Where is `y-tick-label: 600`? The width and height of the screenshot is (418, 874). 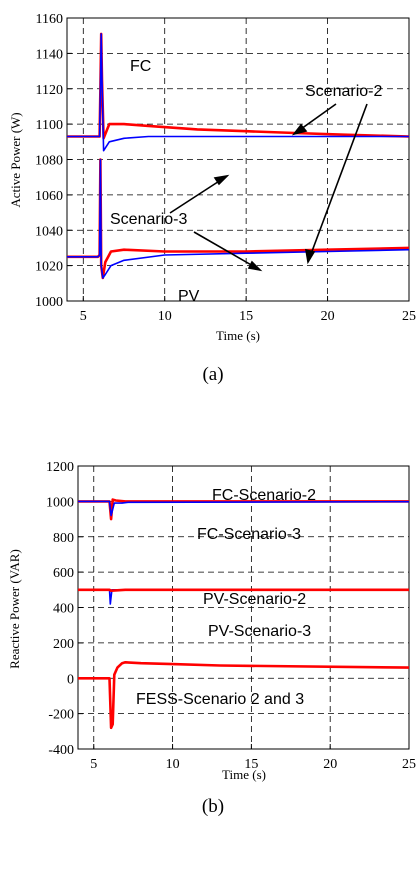 y-tick-label: 600 is located at coordinates (63, 573).